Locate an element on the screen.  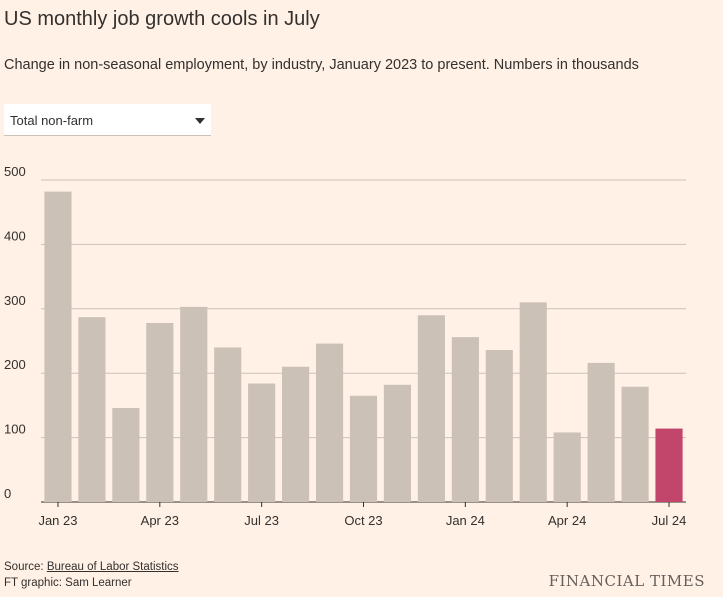
y-tick-label: 0 is located at coordinates (7, 493).